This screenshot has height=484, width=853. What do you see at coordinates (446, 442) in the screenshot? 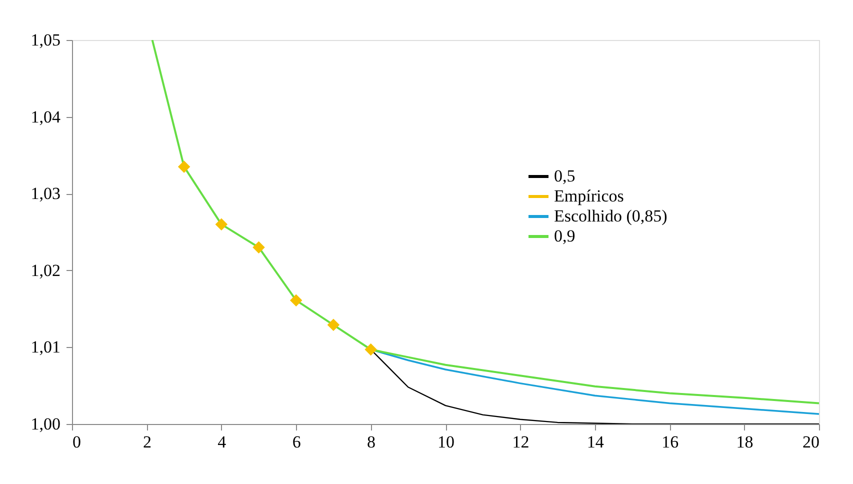
I see `x-tick-label: 10` at bounding box center [446, 442].